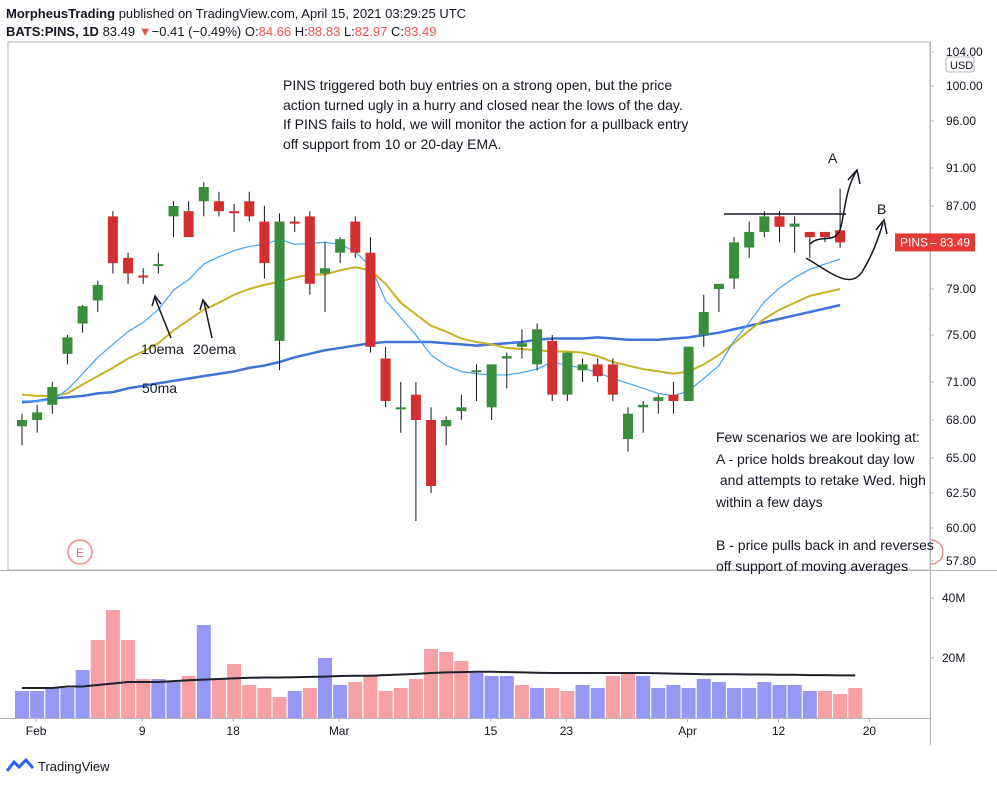 The height and width of the screenshot is (788, 997). What do you see at coordinates (392, 143) in the screenshot?
I see `commentary-line: off support from 10 or 20-day EMA.` at bounding box center [392, 143].